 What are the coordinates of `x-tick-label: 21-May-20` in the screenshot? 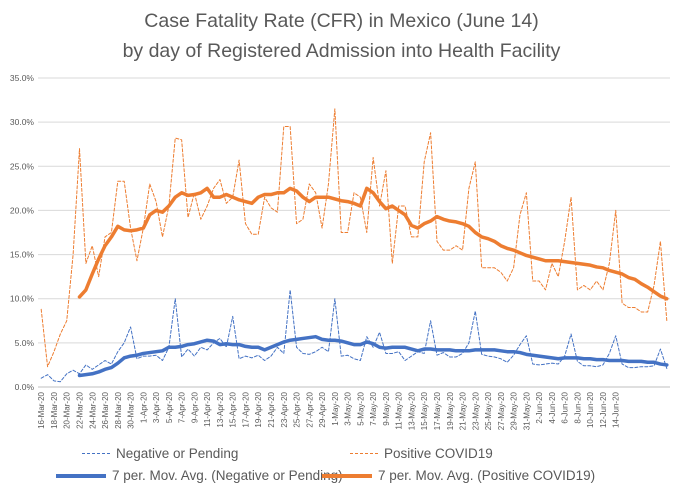 It's located at (463, 410).